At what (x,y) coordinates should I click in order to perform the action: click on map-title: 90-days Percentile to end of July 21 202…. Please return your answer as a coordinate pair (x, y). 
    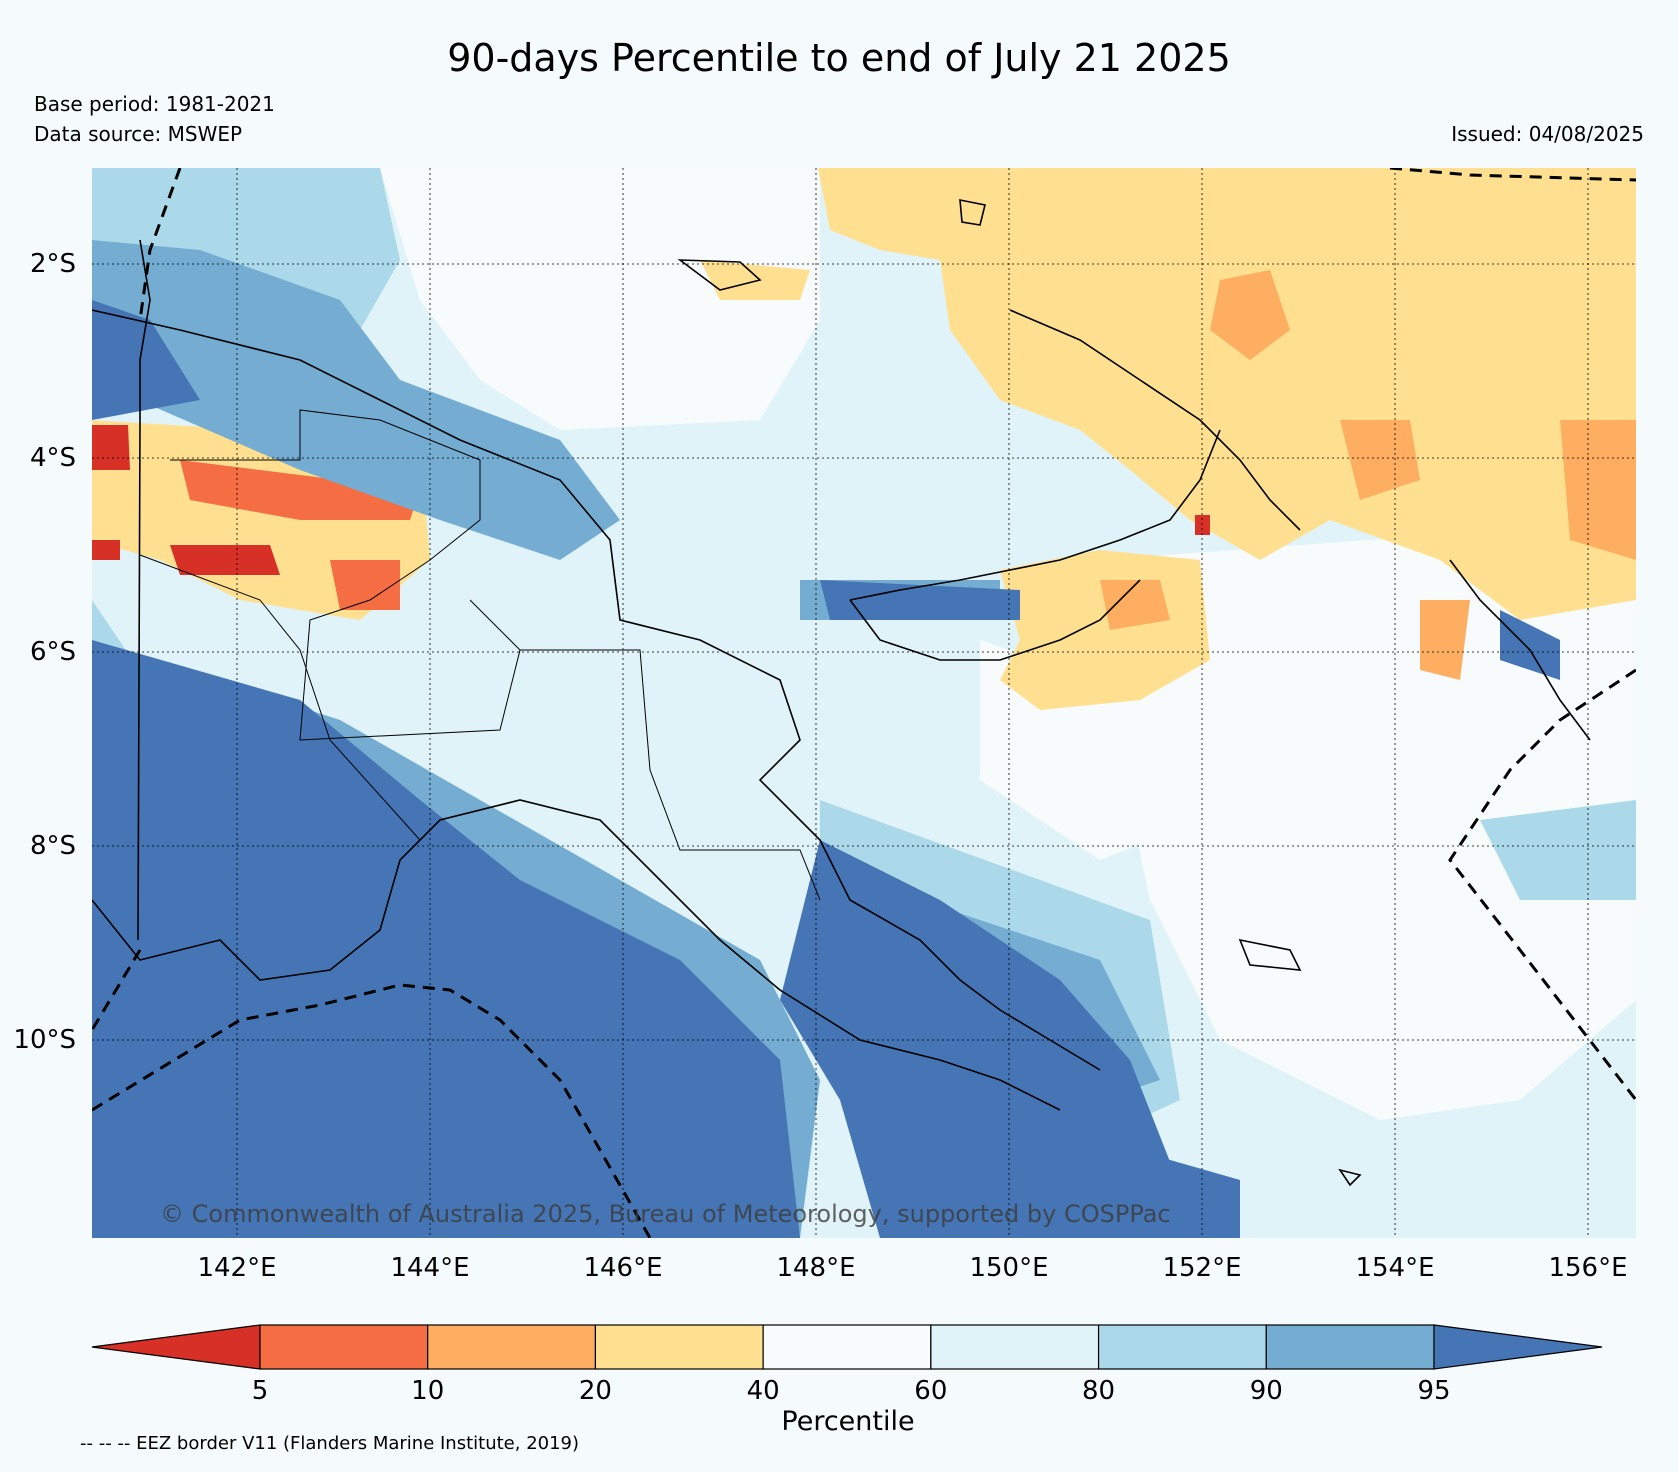
    Looking at the image, I should click on (839, 58).